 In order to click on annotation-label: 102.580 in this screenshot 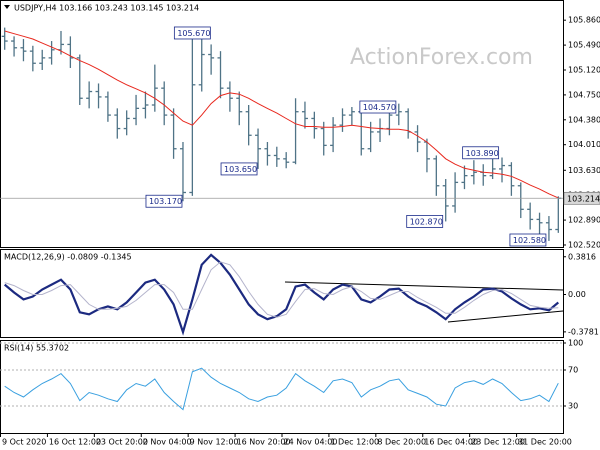, I will do `click(529, 240)`.